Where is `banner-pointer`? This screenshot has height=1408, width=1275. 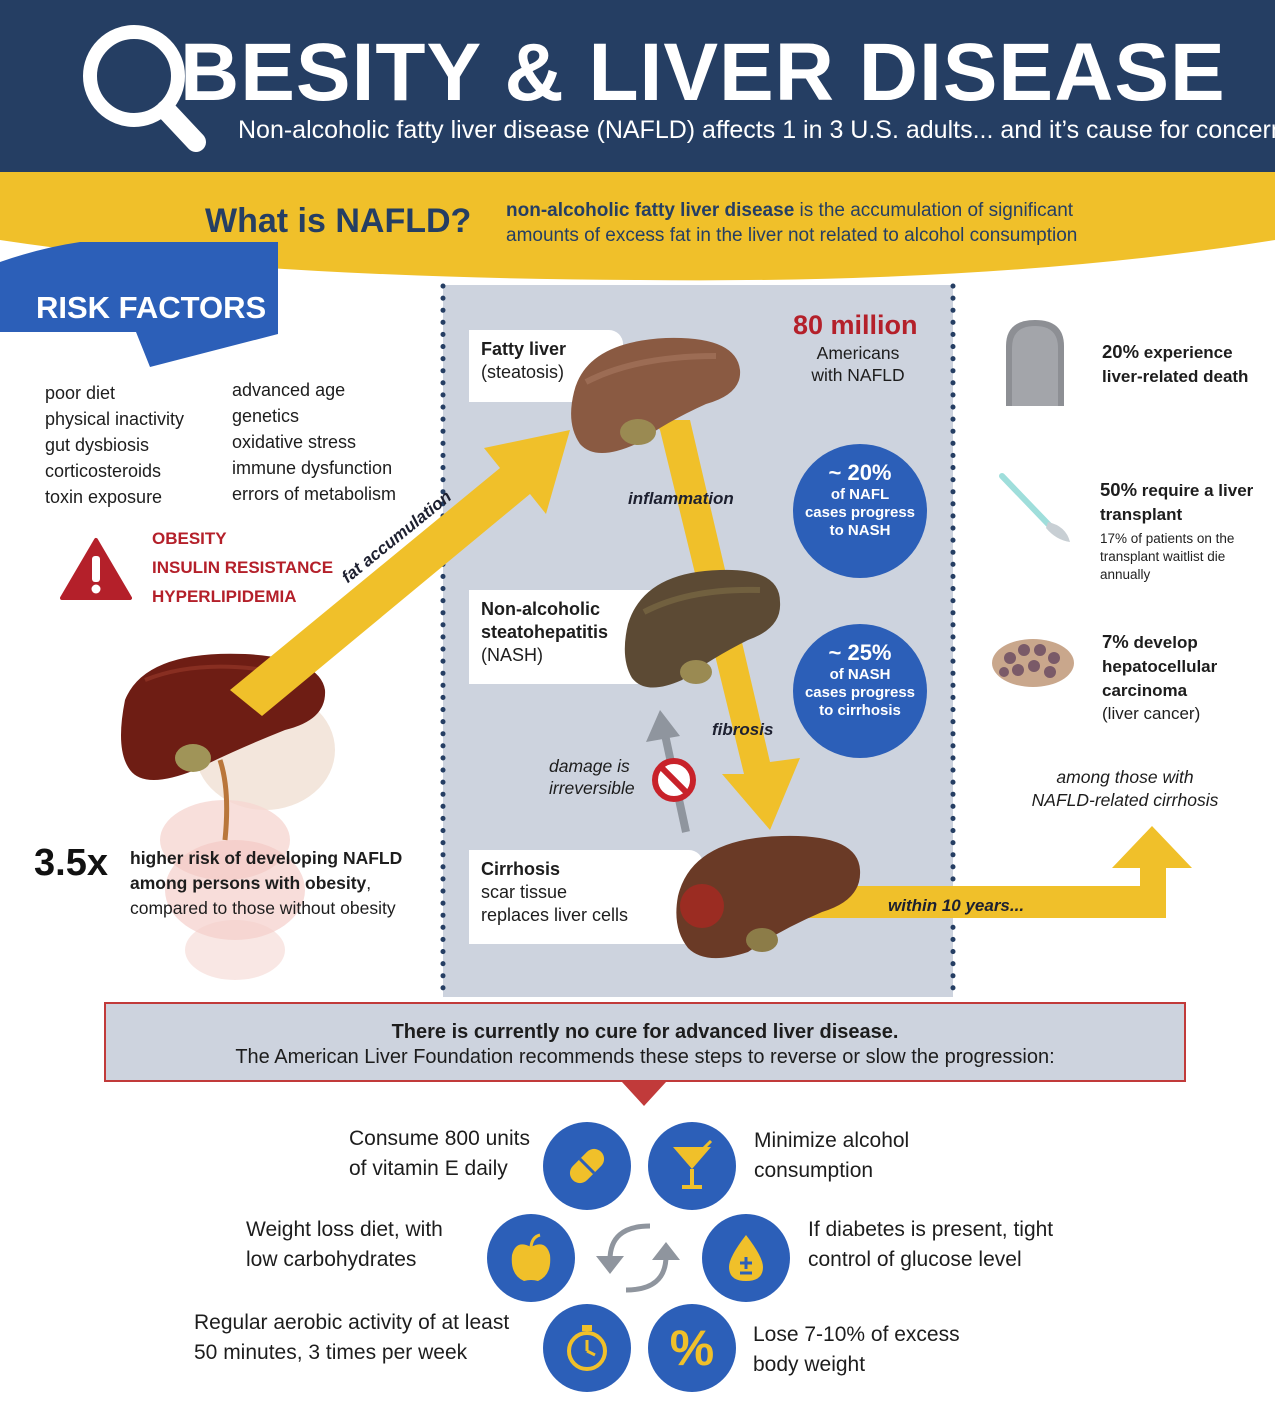
banner-pointer is located at coordinates (644, 1094).